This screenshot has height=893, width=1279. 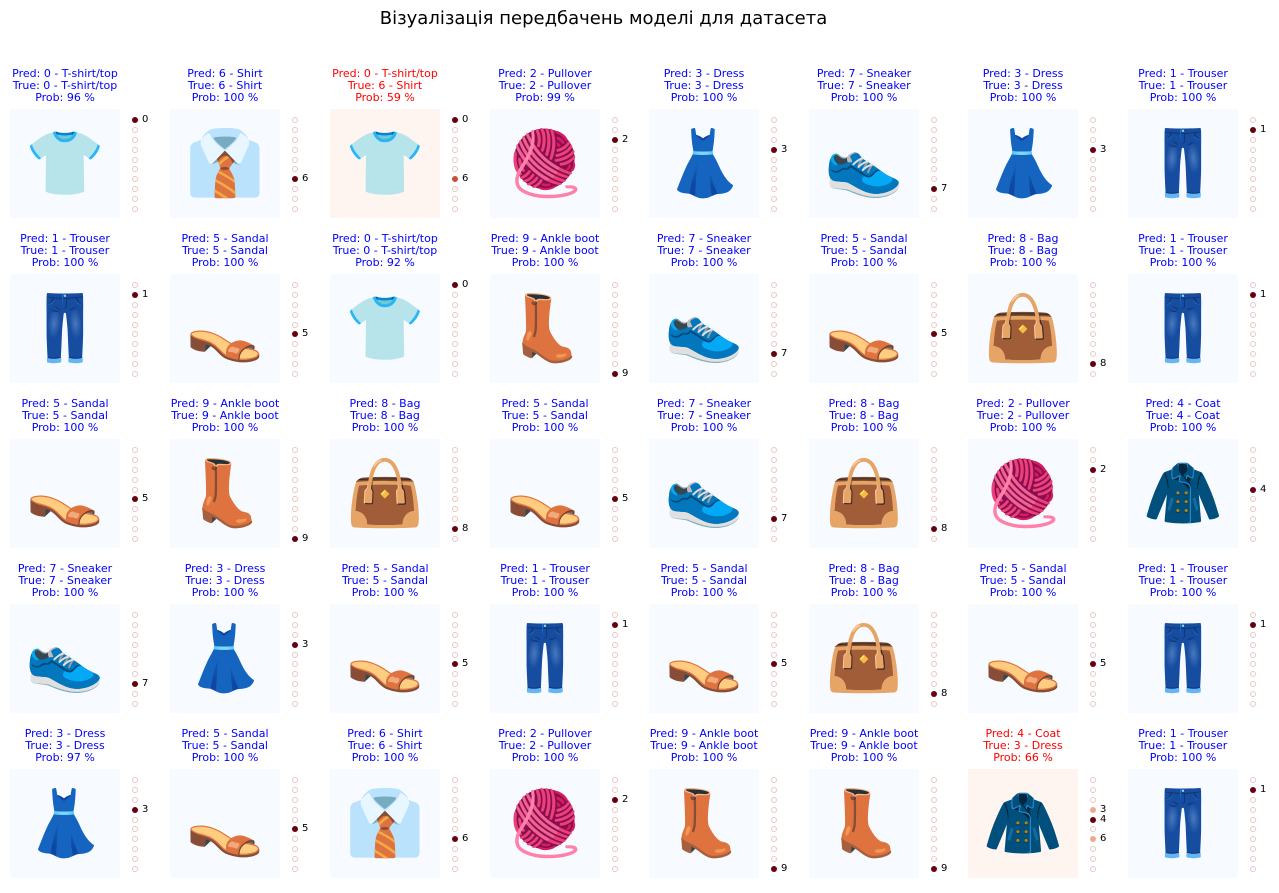 What do you see at coordinates (625, 624) in the screenshot?
I see `prob-class-label: 1` at bounding box center [625, 624].